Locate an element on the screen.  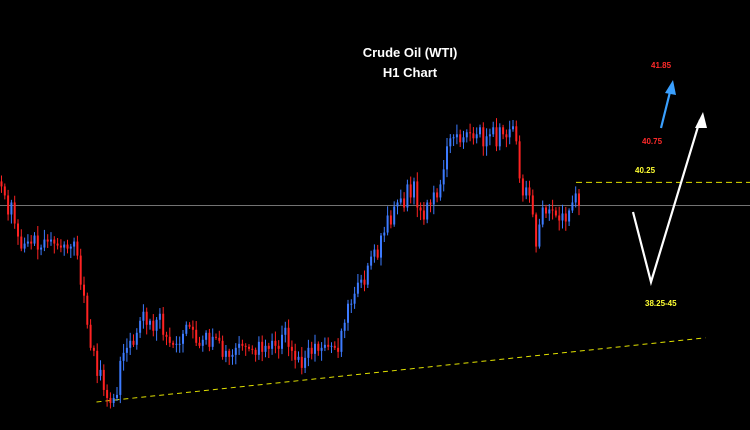
forecast-drawings is located at coordinates (669, 183).